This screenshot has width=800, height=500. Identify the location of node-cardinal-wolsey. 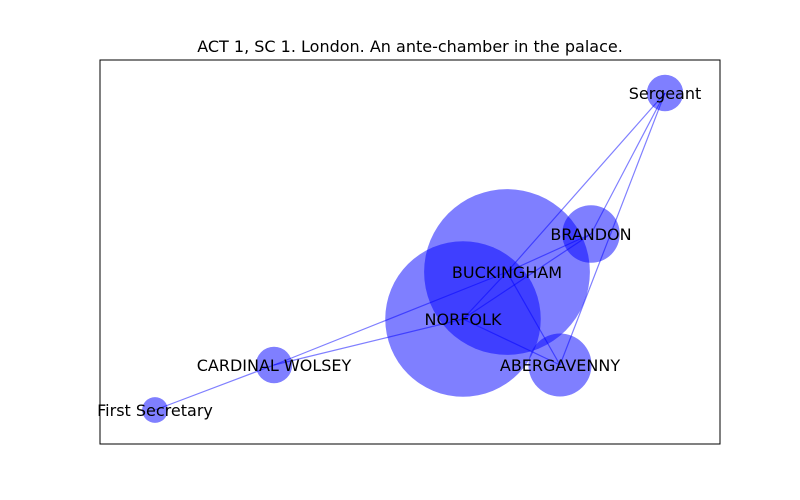
(274, 365).